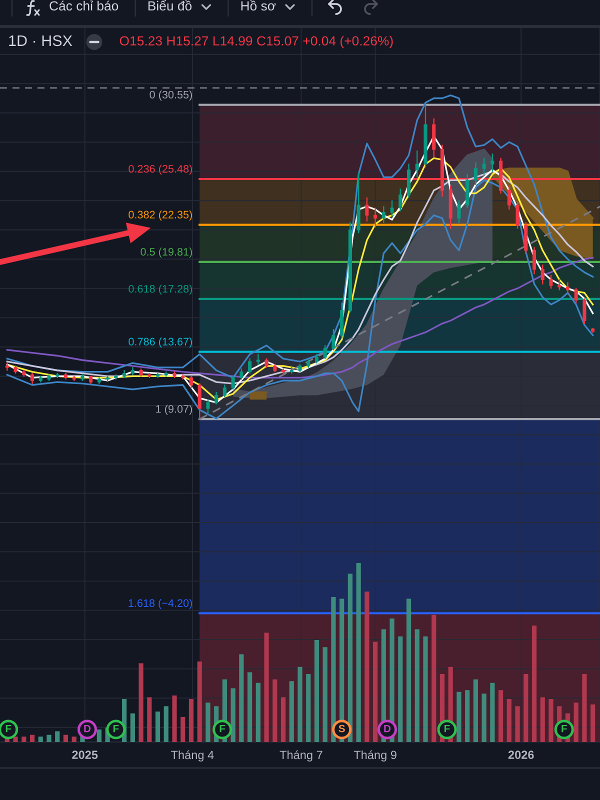 The image size is (600, 800). Describe the element at coordinates (564, 728) in the screenshot. I see `series-label: F` at that location.